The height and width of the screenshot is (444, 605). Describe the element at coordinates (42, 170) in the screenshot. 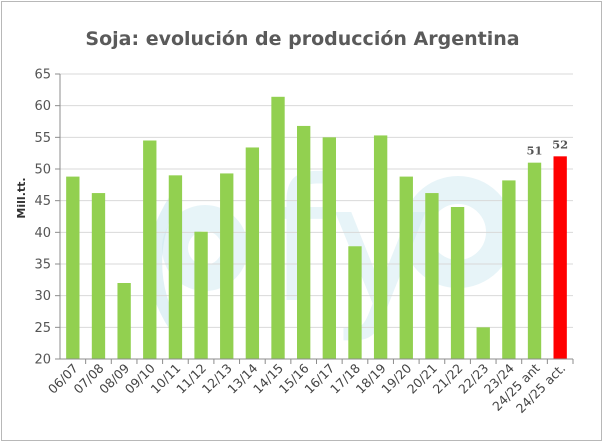

I see `y-tick-label: 50` at that location.